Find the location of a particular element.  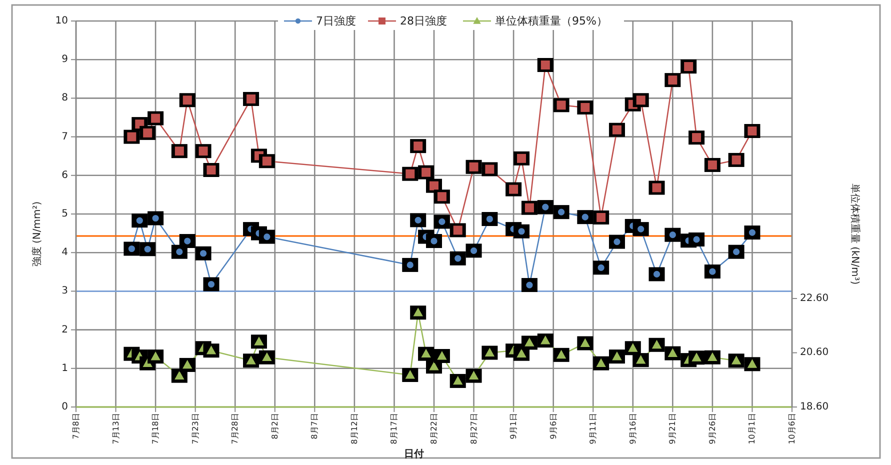

x-tick-label: 8月7日 is located at coordinates (315, 426).